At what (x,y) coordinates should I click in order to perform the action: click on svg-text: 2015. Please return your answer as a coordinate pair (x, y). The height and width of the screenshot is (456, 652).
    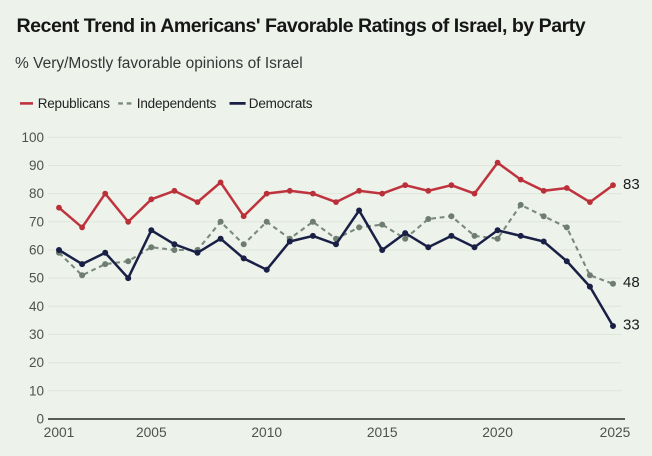
    Looking at the image, I should click on (382, 432).